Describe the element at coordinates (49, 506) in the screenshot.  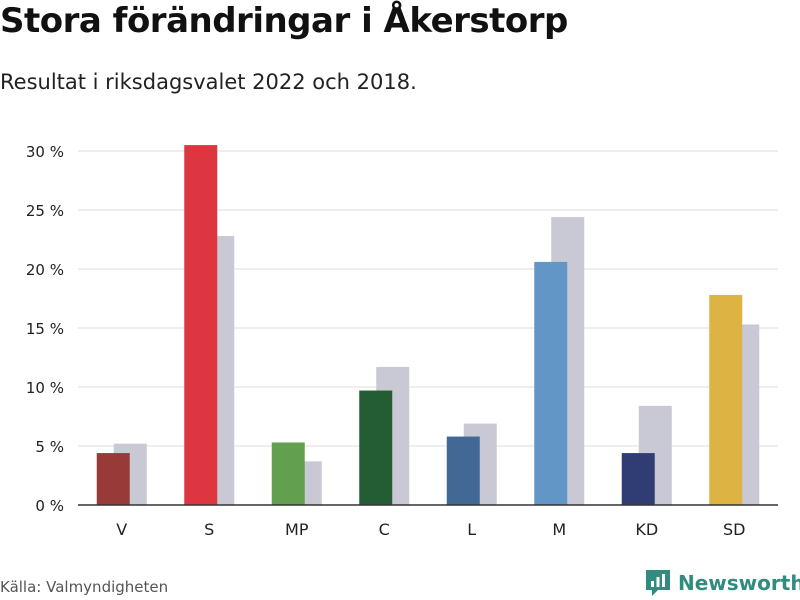
I see `y-tick-label: 0 %` at that location.